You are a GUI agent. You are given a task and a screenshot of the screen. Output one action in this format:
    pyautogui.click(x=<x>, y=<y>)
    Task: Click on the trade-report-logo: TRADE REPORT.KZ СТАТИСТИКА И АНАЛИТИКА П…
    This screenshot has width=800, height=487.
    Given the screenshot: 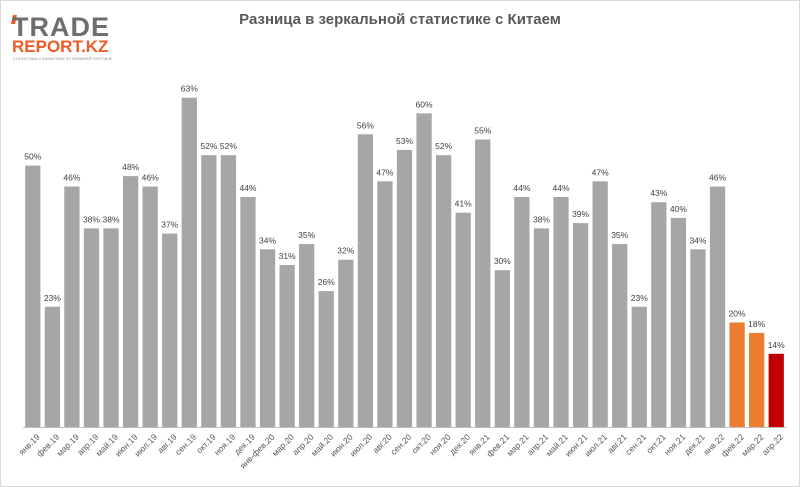 What is the action you would take?
    pyautogui.click(x=61, y=38)
    